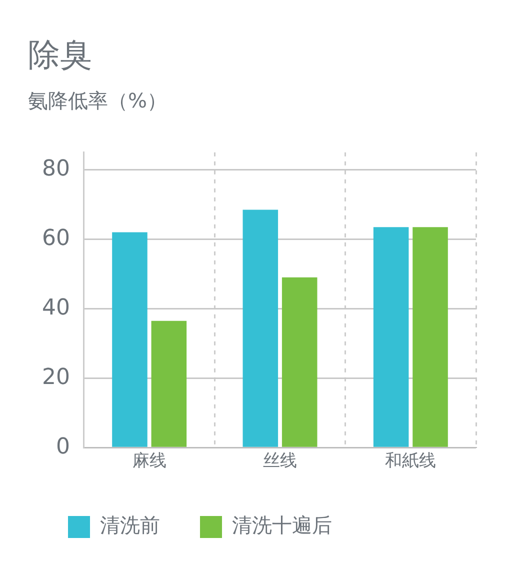  What do you see at coordinates (56, 238) in the screenshot?
I see `y-tick-label: 60` at bounding box center [56, 238].